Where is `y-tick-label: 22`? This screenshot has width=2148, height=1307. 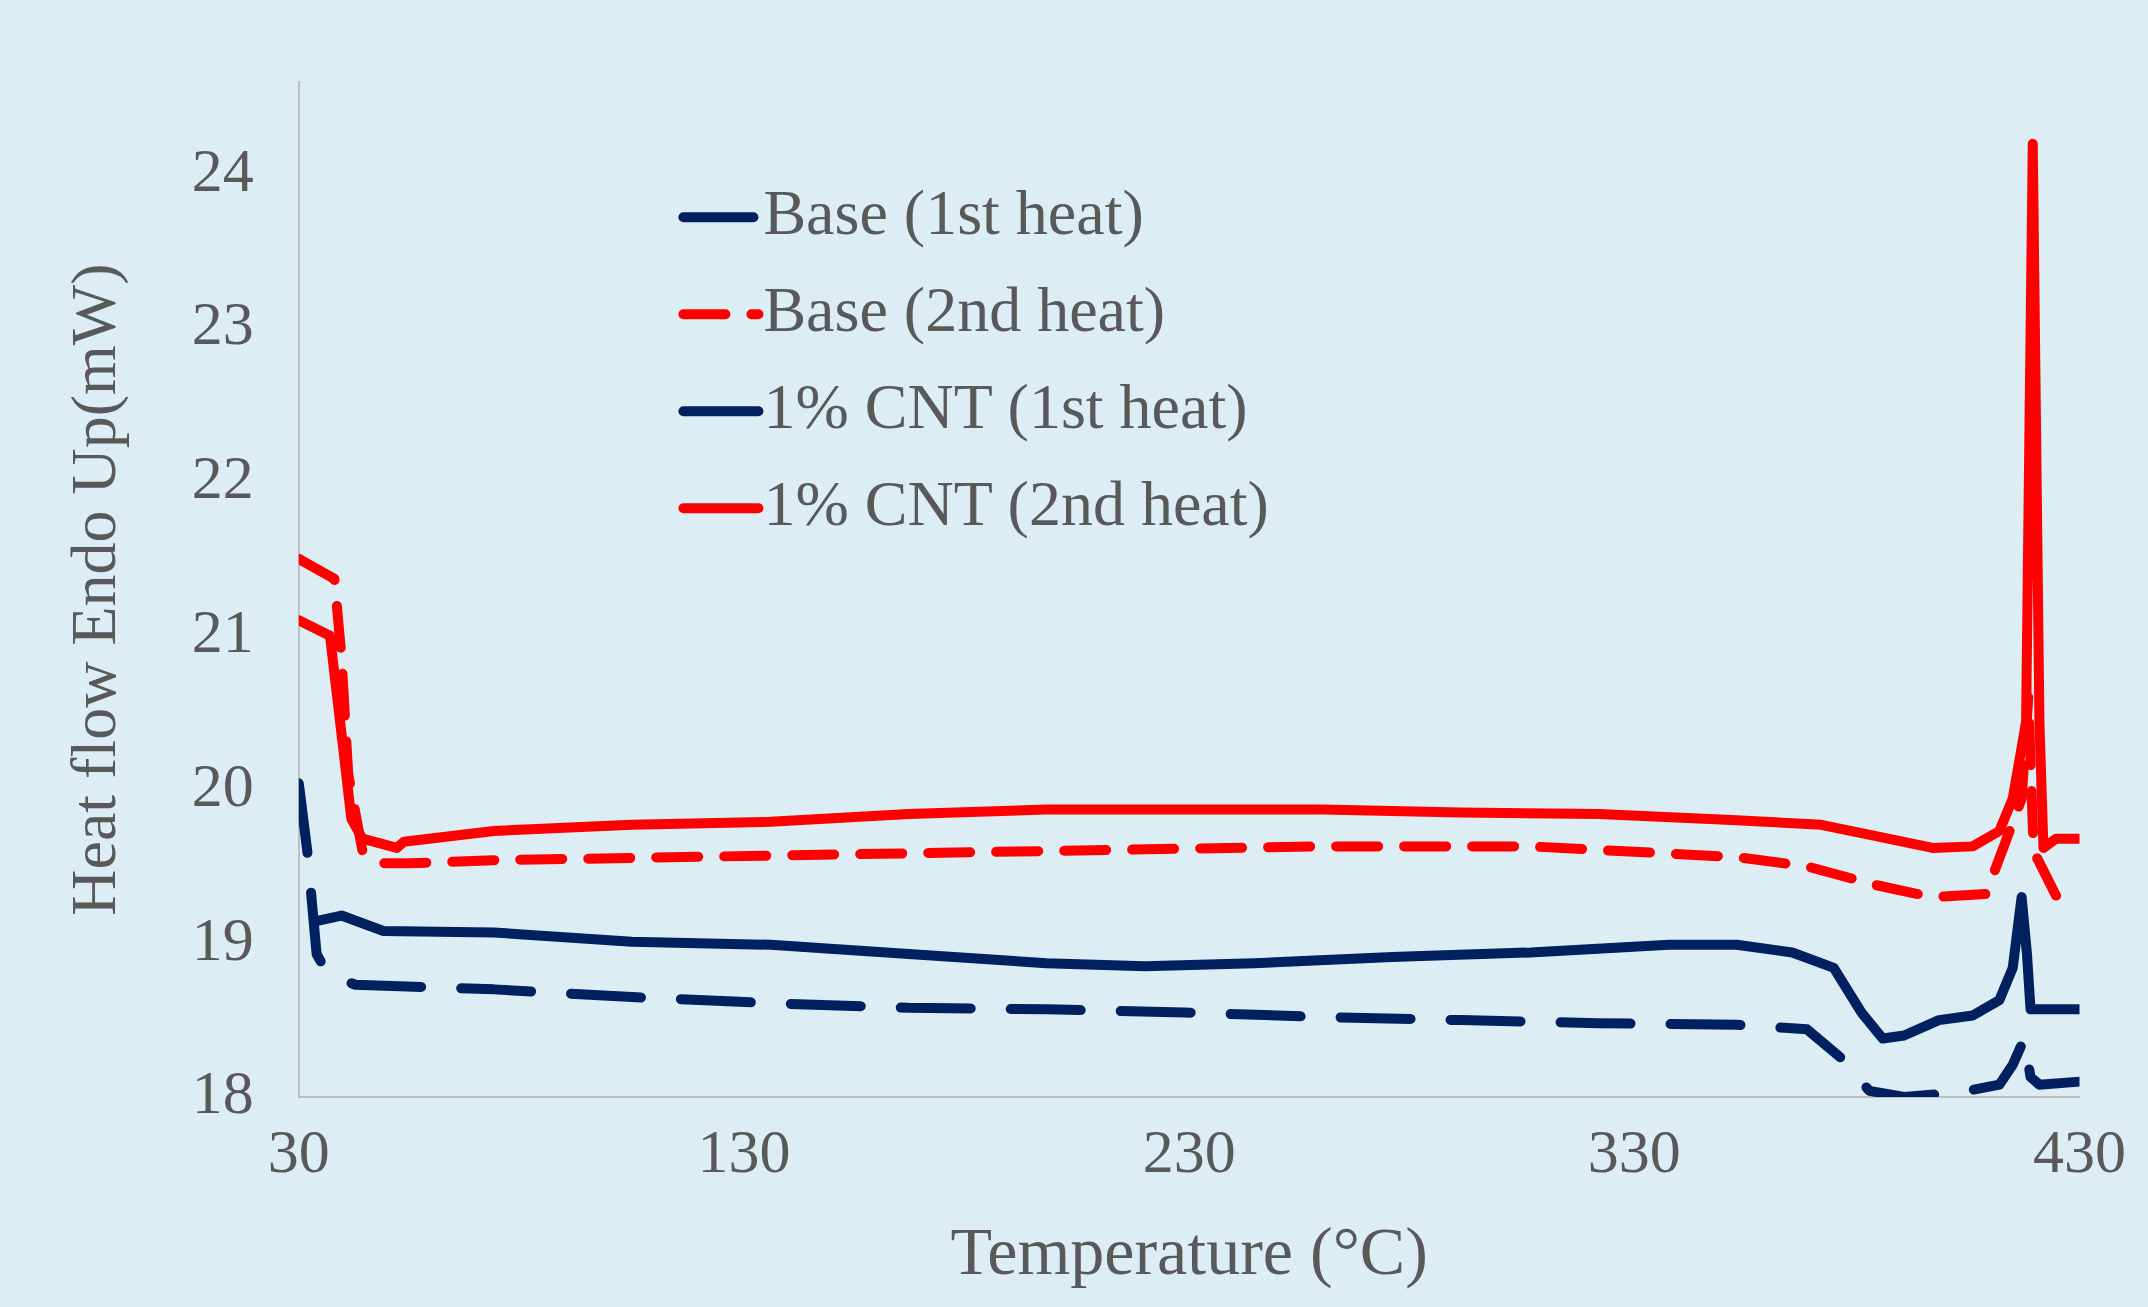 y-tick-label: 22 is located at coordinates (222, 477).